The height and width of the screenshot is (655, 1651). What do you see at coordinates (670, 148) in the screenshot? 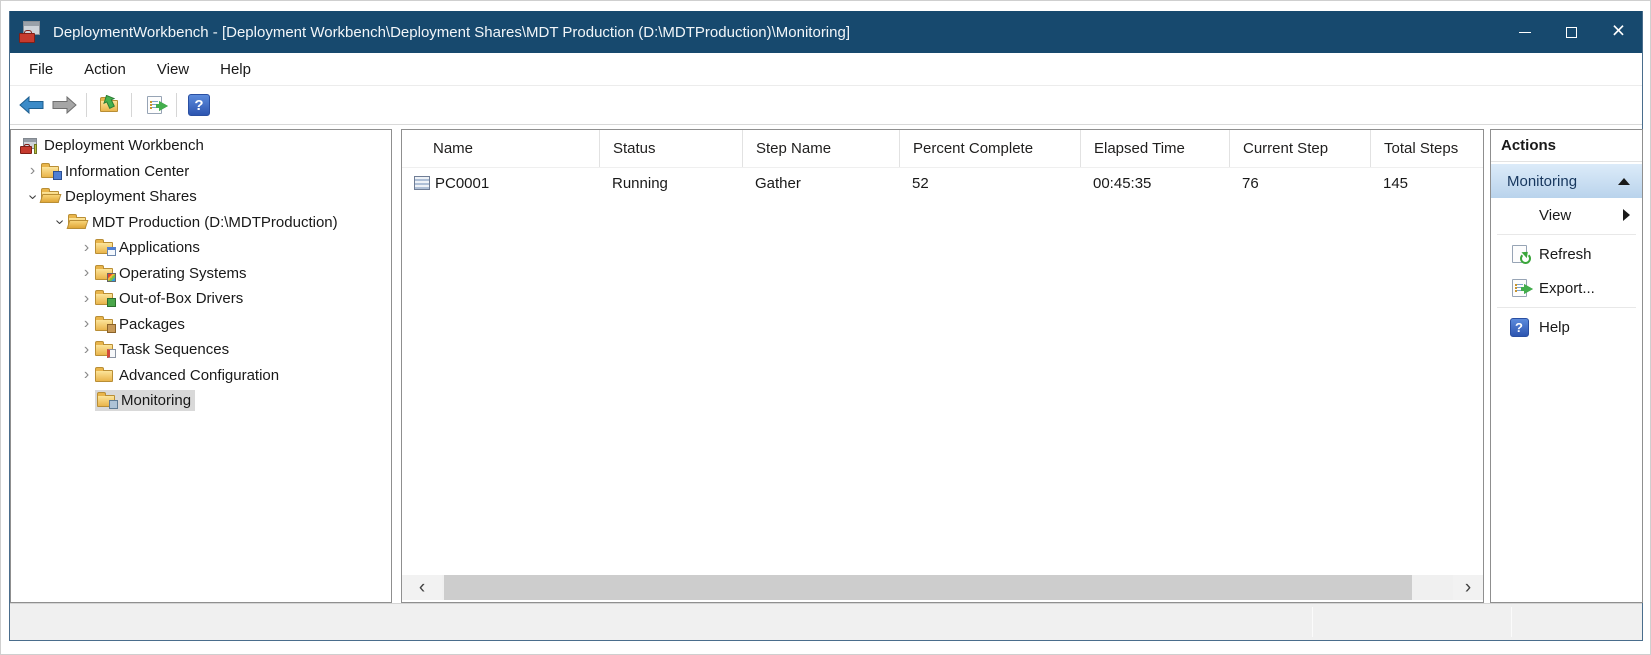
I see `column-header-status: Status` at bounding box center [670, 148].